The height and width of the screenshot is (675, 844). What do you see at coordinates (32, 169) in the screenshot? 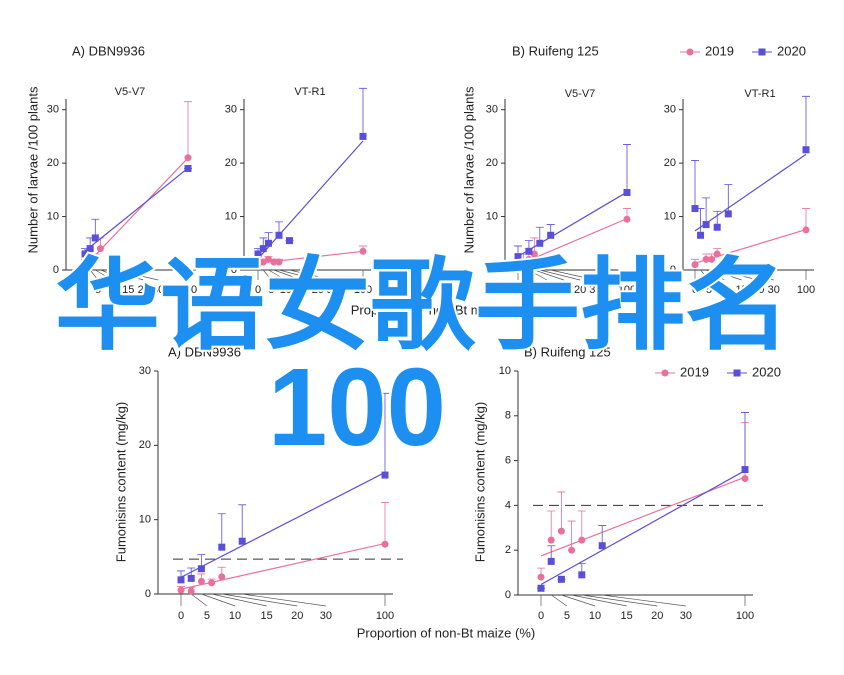
I see `y-axis-label: Number of larvae /100 plants` at bounding box center [32, 169].